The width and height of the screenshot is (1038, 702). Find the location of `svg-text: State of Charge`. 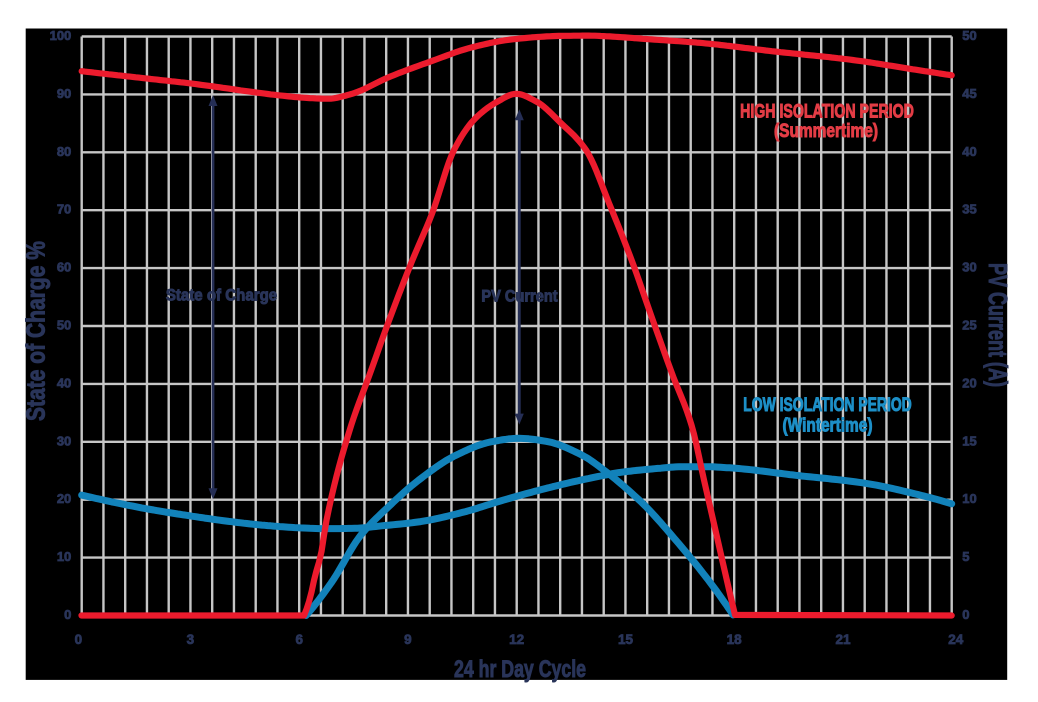

svg-text: State of Charge is located at coordinates (221, 294).